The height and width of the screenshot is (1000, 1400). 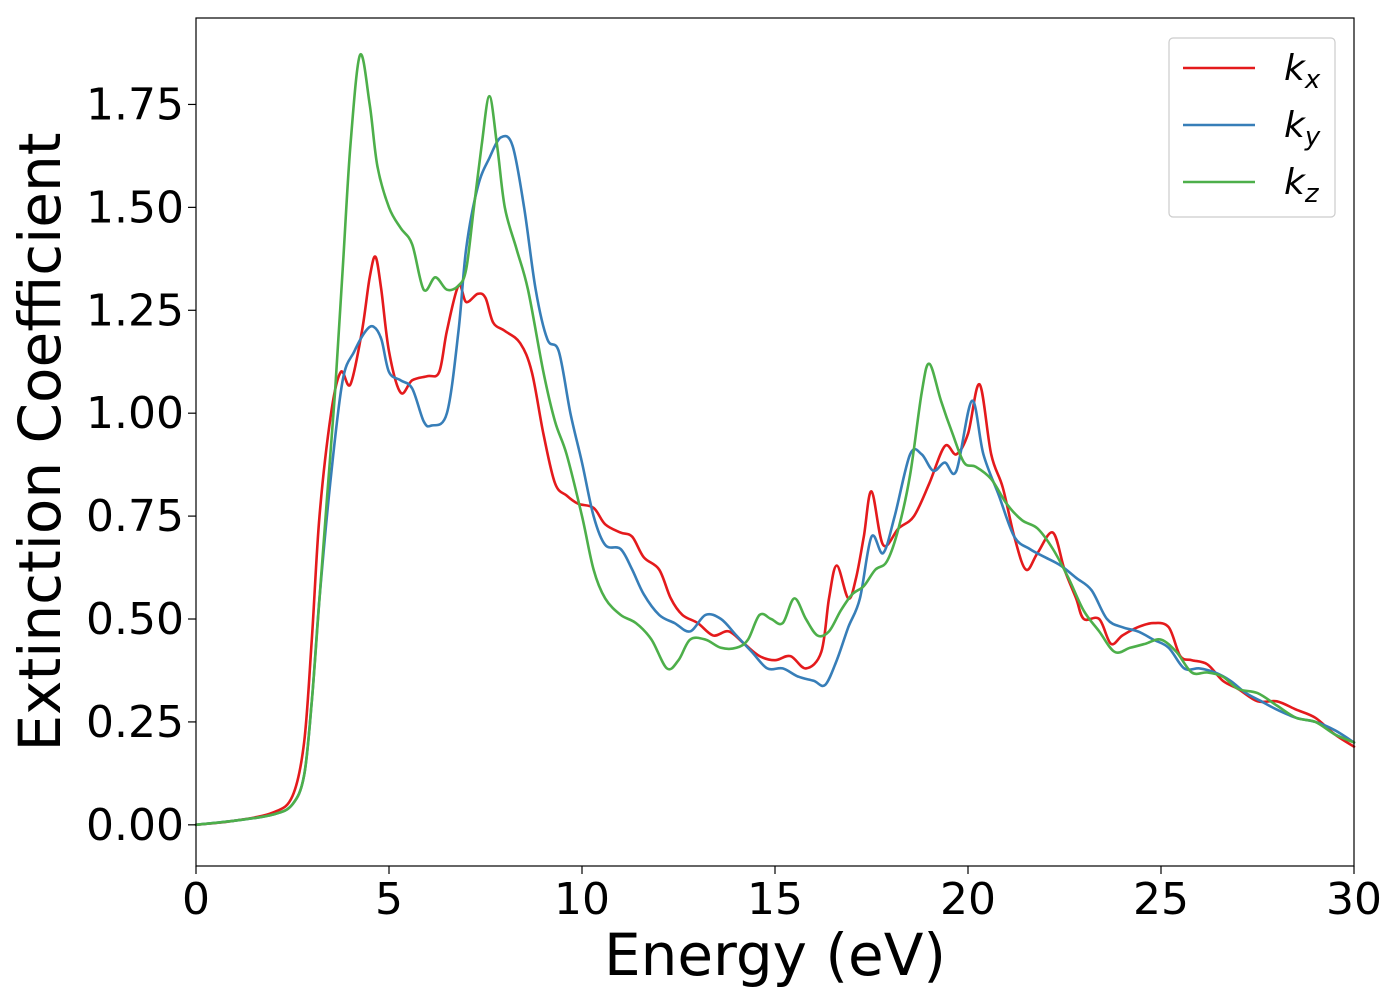 What do you see at coordinates (1302, 185) in the screenshot?
I see `legend-label-z: kz` at bounding box center [1302, 185].